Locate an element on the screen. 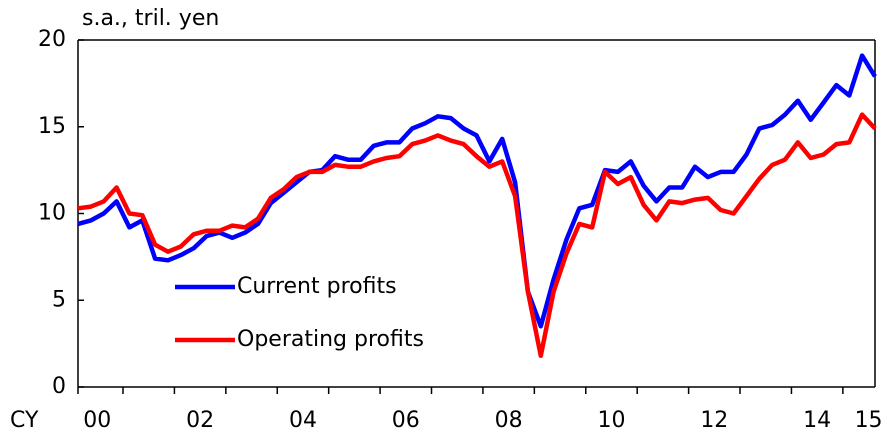 The width and height of the screenshot is (891, 440). x-tick-label: 02 is located at coordinates (200, 420).